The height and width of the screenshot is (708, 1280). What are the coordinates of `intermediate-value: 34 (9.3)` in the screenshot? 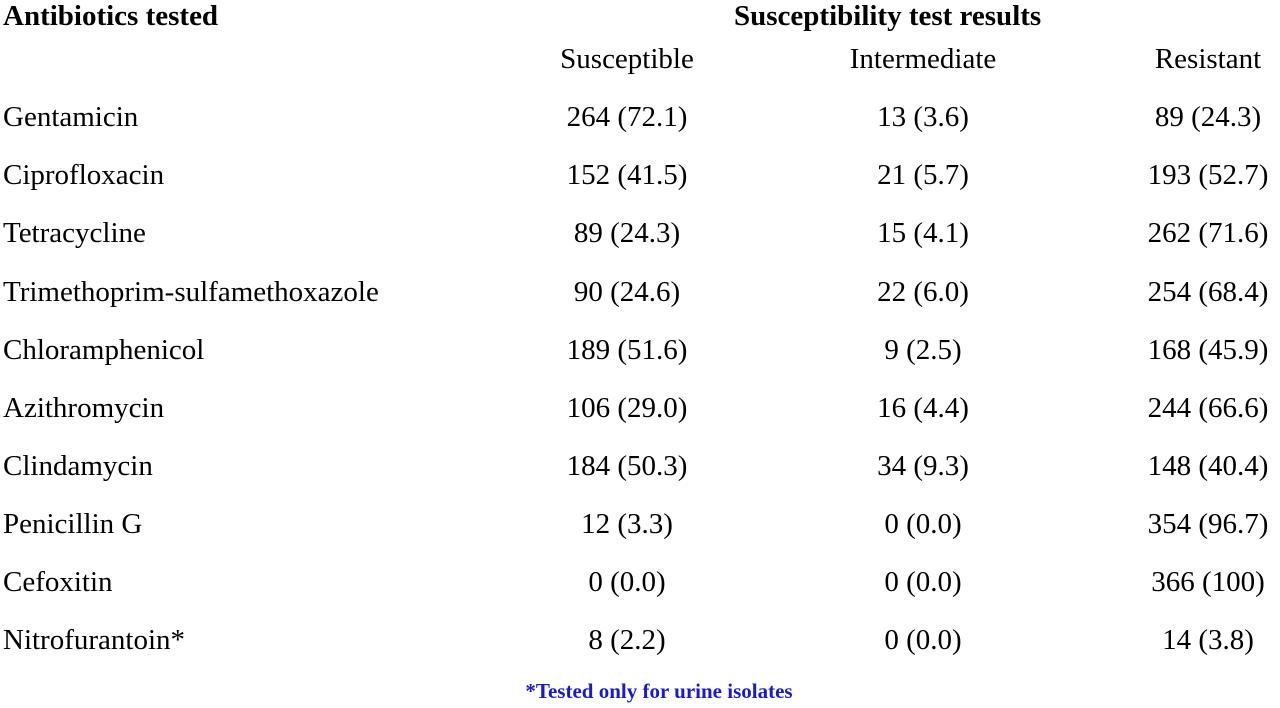 It's located at (923, 466).